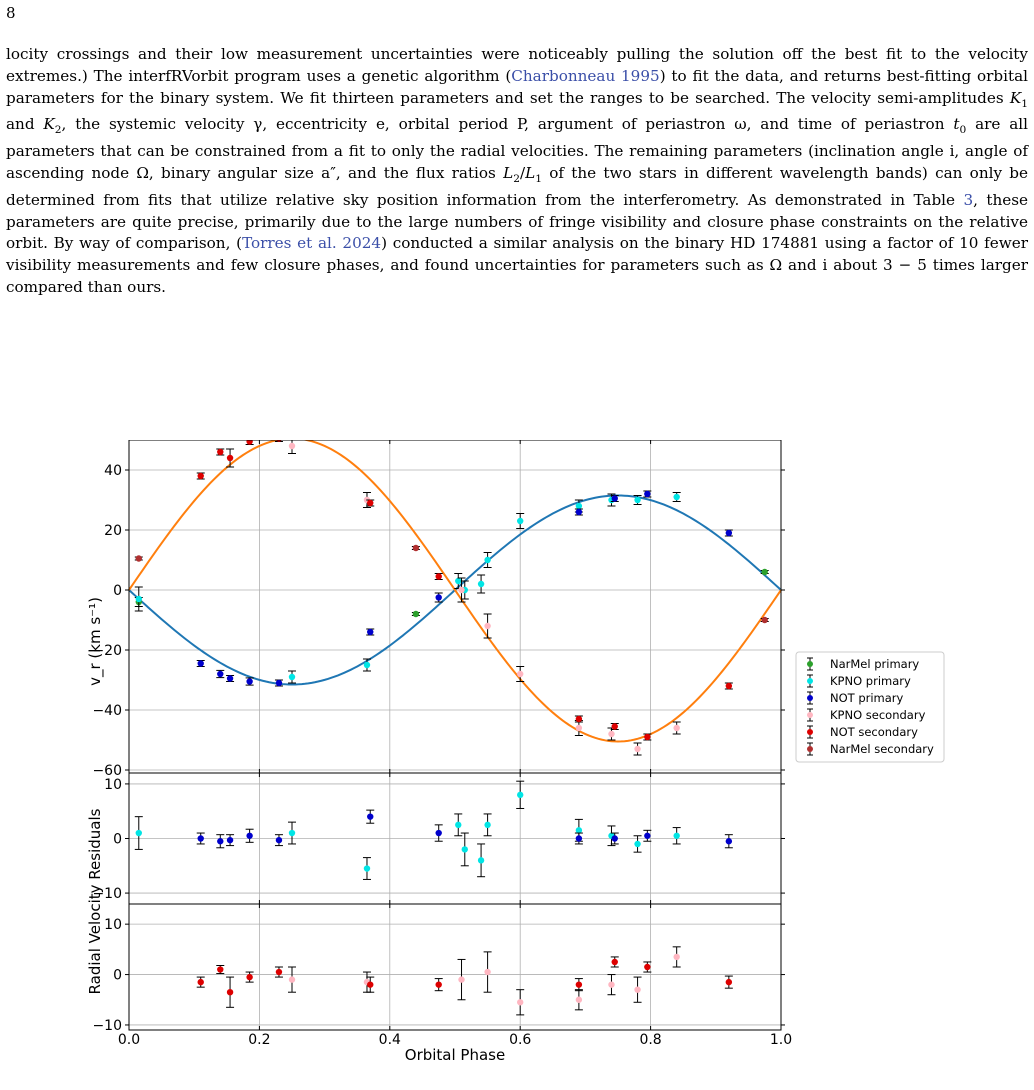 The width and height of the screenshot is (1034, 1090). I want to click on legend-label: KPNO primary, so click(870, 681).